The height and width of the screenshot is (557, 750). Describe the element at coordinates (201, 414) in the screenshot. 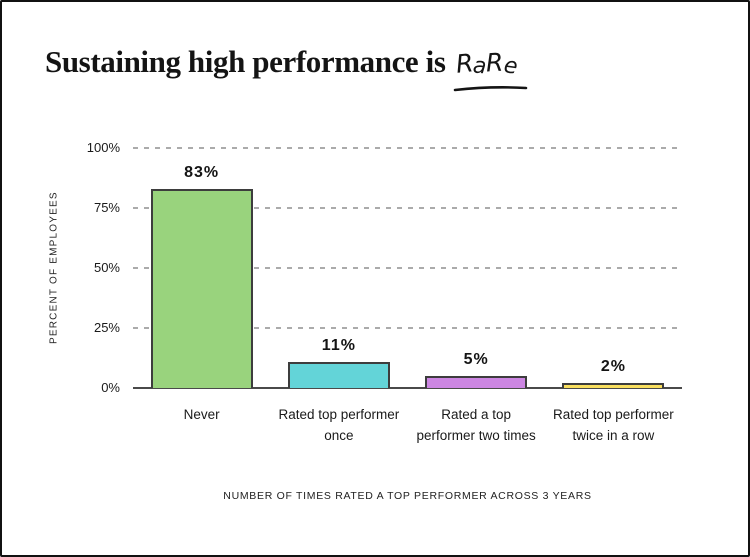

I see `x-category-label: Never` at that location.